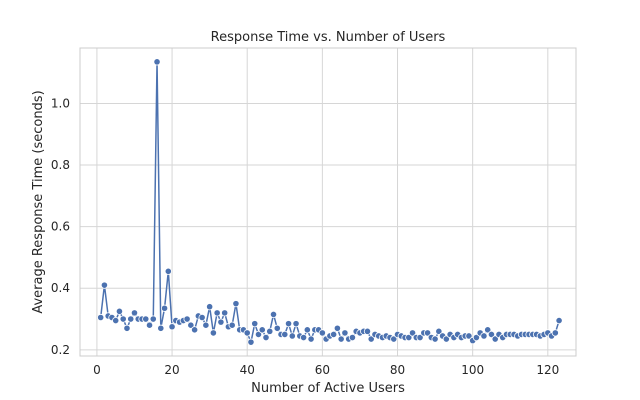 This screenshot has width=640, height=400. What do you see at coordinates (60, 350) in the screenshot?
I see `y-tick-label: 0.2` at bounding box center [60, 350].